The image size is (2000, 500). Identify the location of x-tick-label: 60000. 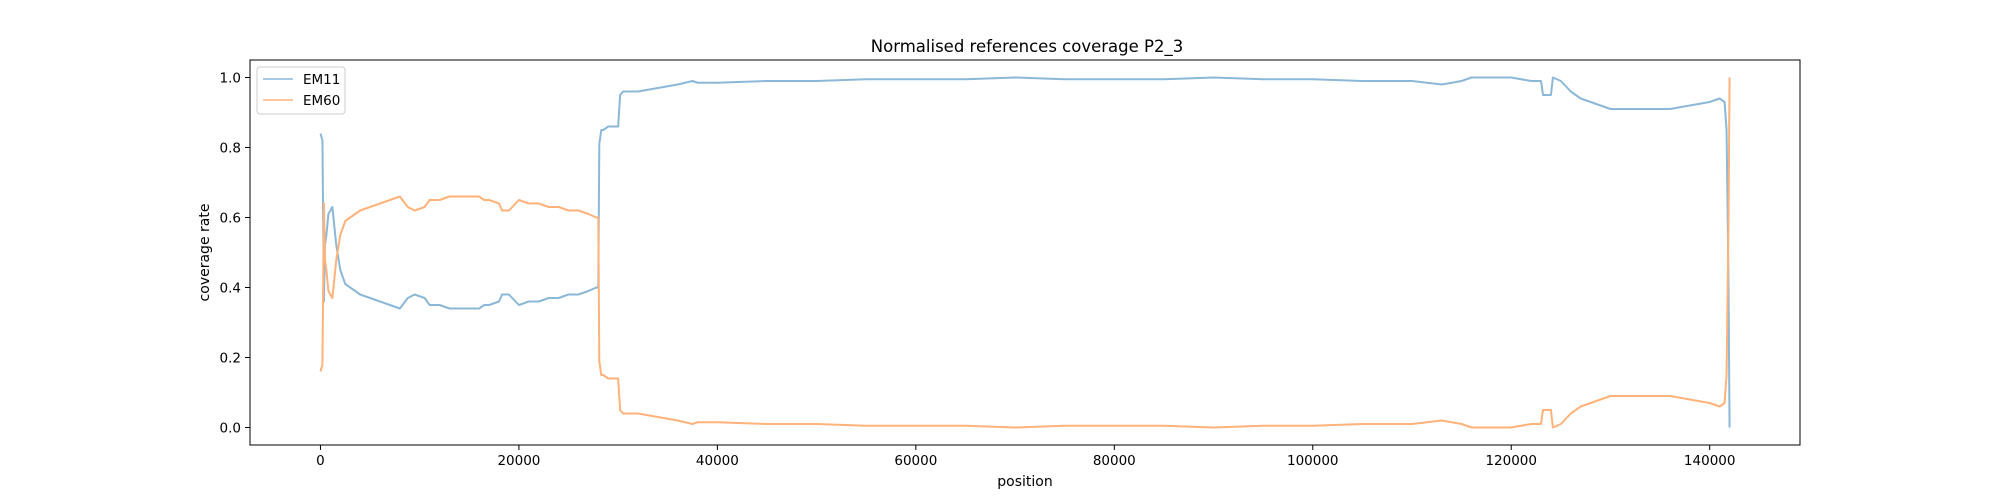
(915, 461).